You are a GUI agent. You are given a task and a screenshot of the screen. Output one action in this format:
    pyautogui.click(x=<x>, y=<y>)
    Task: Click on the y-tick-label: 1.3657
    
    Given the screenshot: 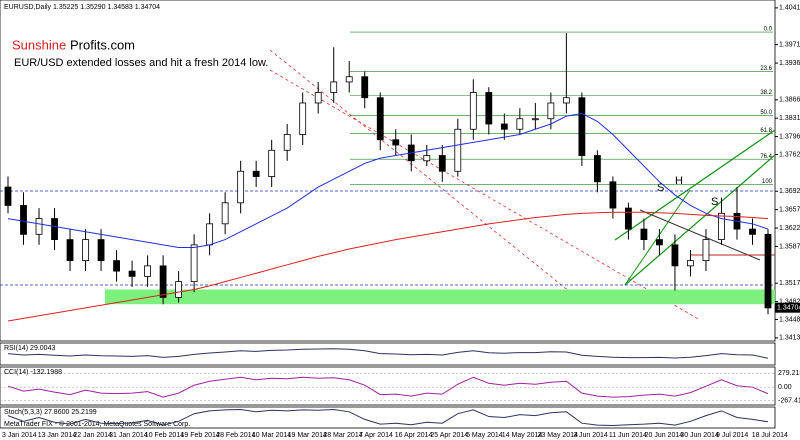 What is the action you would take?
    pyautogui.click(x=789, y=209)
    